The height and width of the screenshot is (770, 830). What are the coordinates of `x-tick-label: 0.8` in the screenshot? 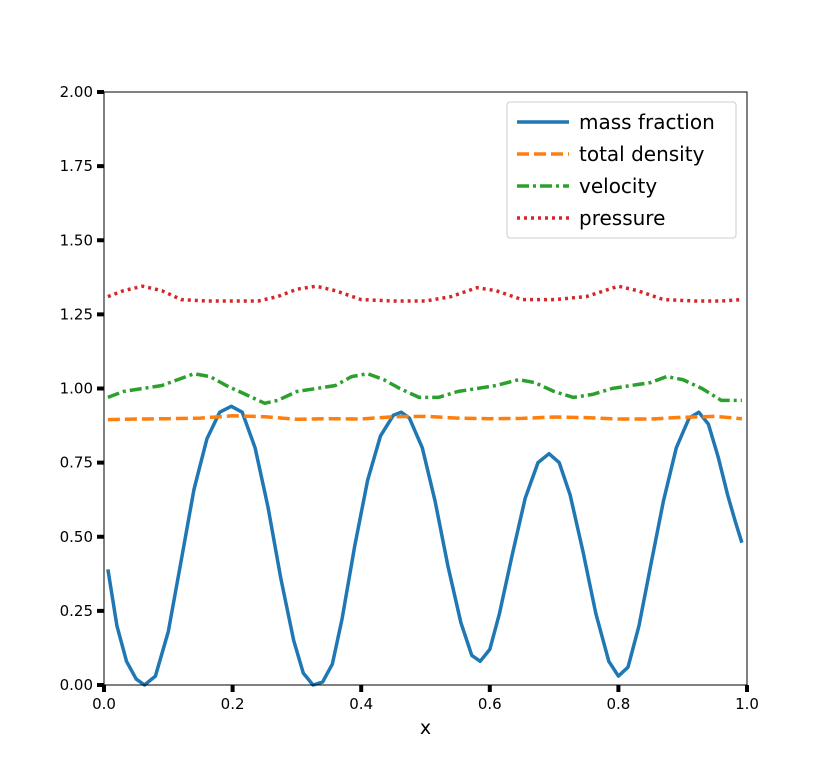 It's located at (618, 704).